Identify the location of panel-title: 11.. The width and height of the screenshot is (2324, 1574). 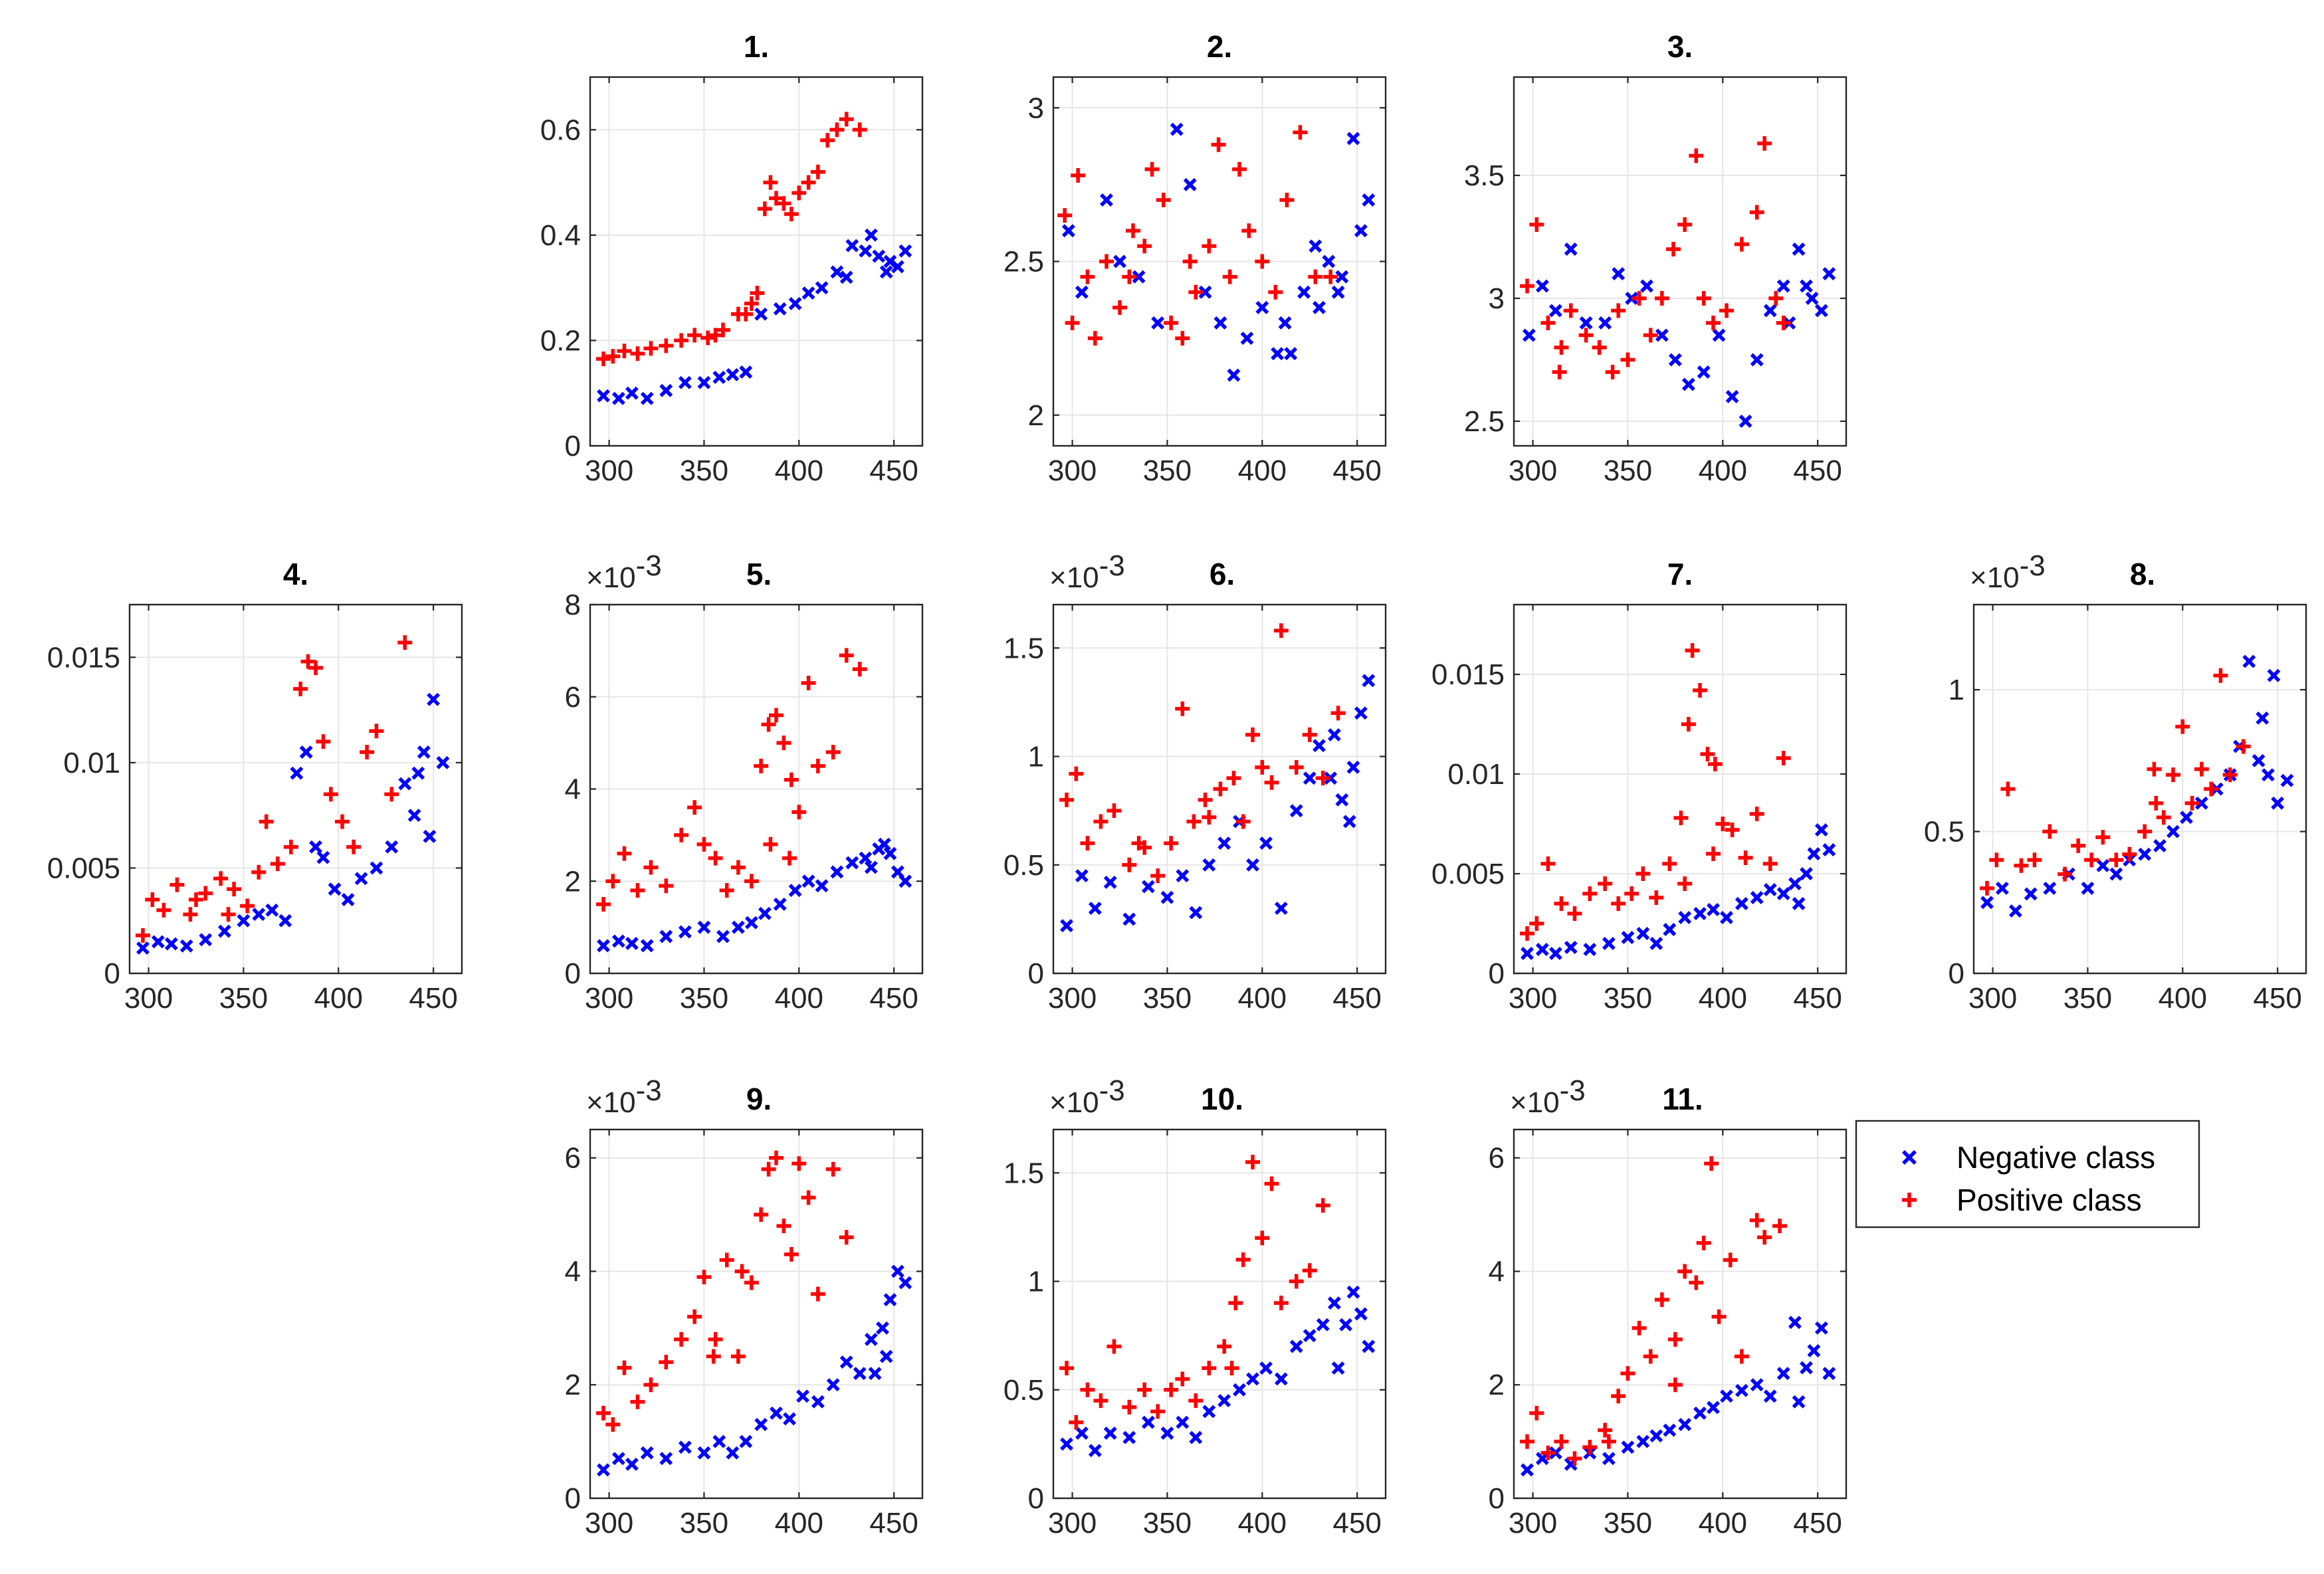
(1682, 1099).